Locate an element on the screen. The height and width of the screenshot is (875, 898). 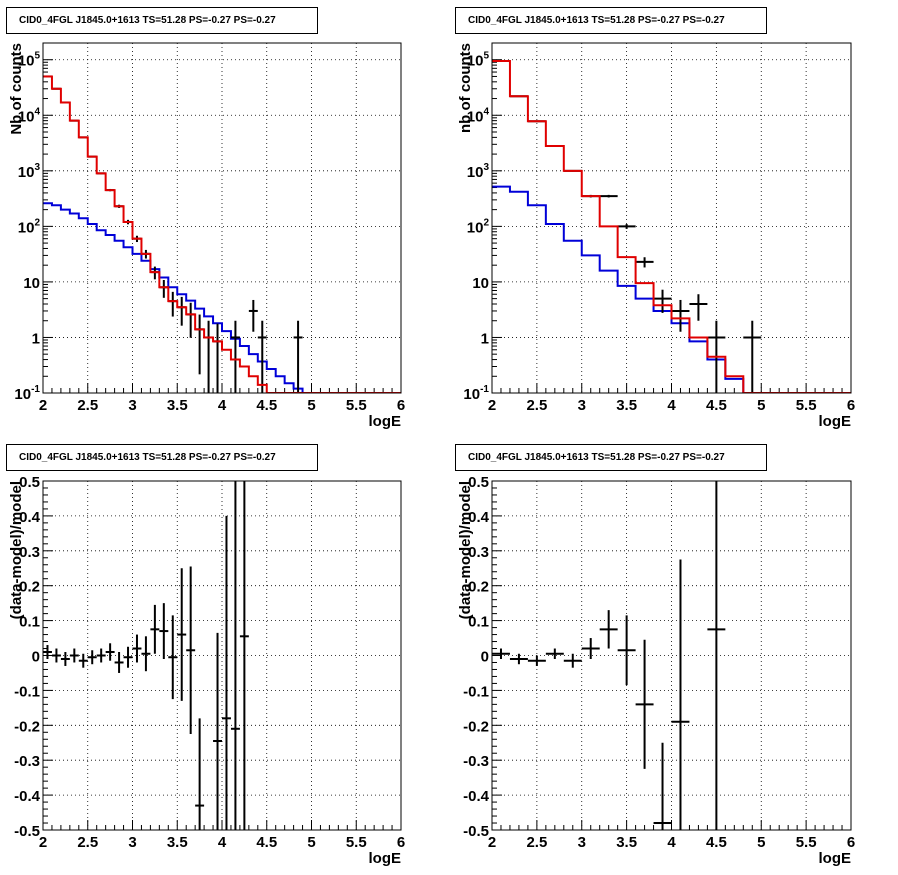
model-step-line is located at coordinates (222, 234).